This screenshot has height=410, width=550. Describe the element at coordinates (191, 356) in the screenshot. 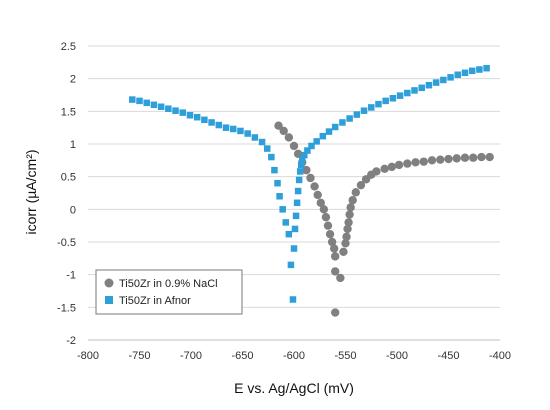

I see `x-tick-label: -700` at that location.